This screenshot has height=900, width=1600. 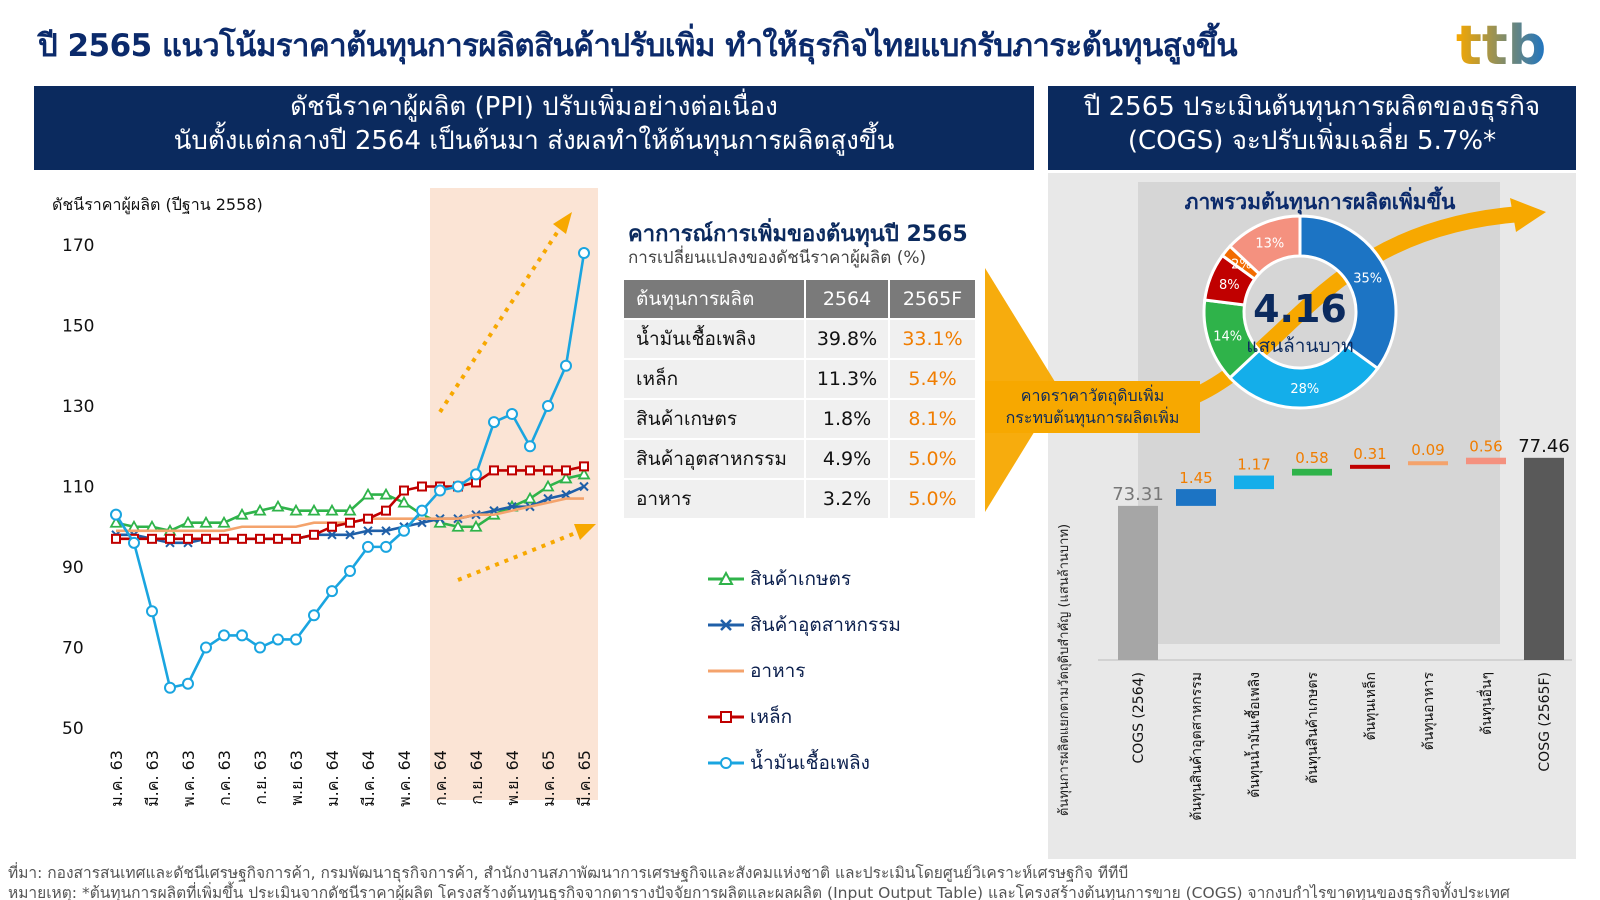 I want to click on waterfall-category-label: ต้นทุนสินค้าอุตสาหกรรม, so click(x=1197, y=746).